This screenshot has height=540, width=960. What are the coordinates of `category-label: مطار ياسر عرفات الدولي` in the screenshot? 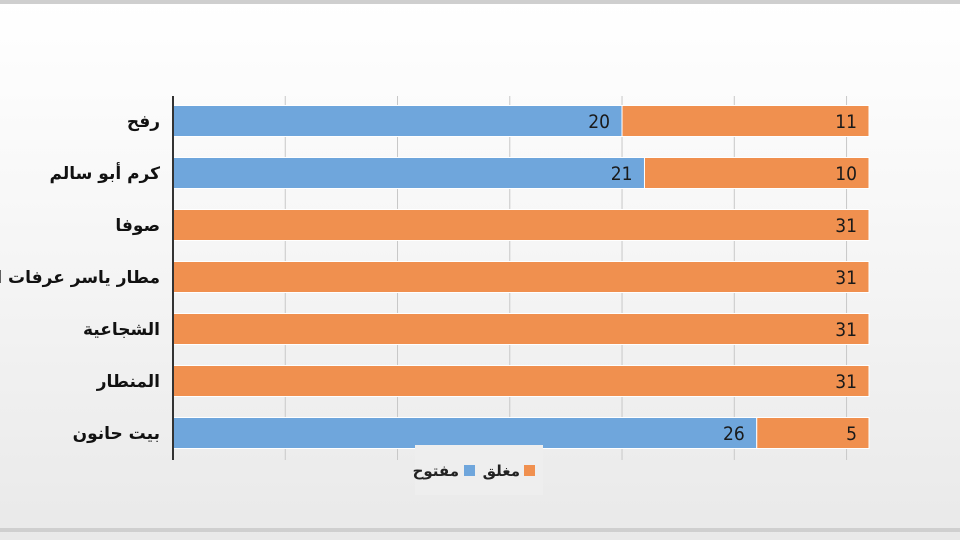 It's located at (80, 278).